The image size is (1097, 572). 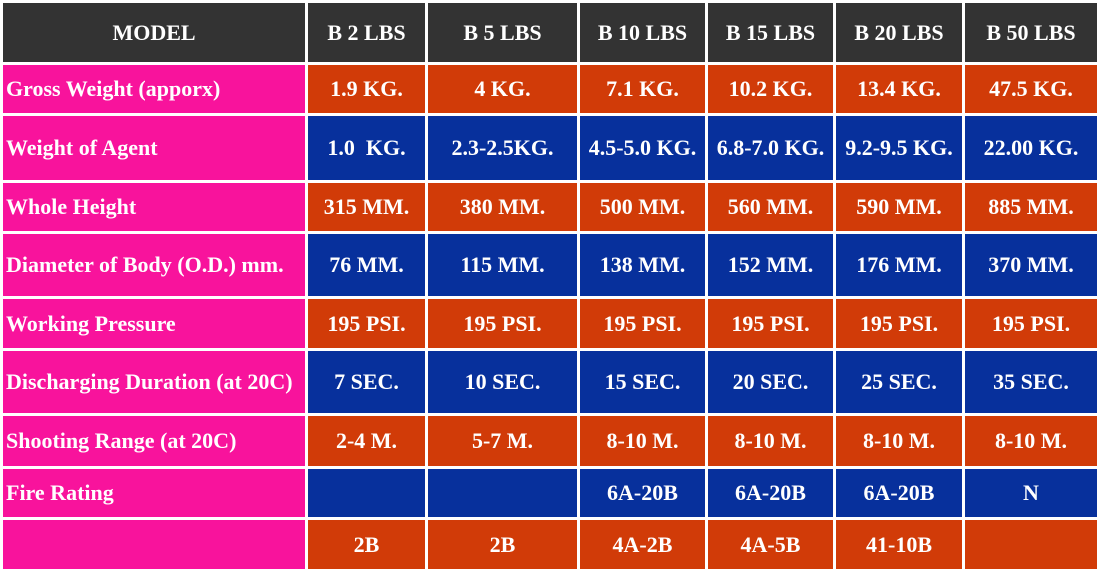 I want to click on table-cell: 2-4 M., so click(x=367, y=441).